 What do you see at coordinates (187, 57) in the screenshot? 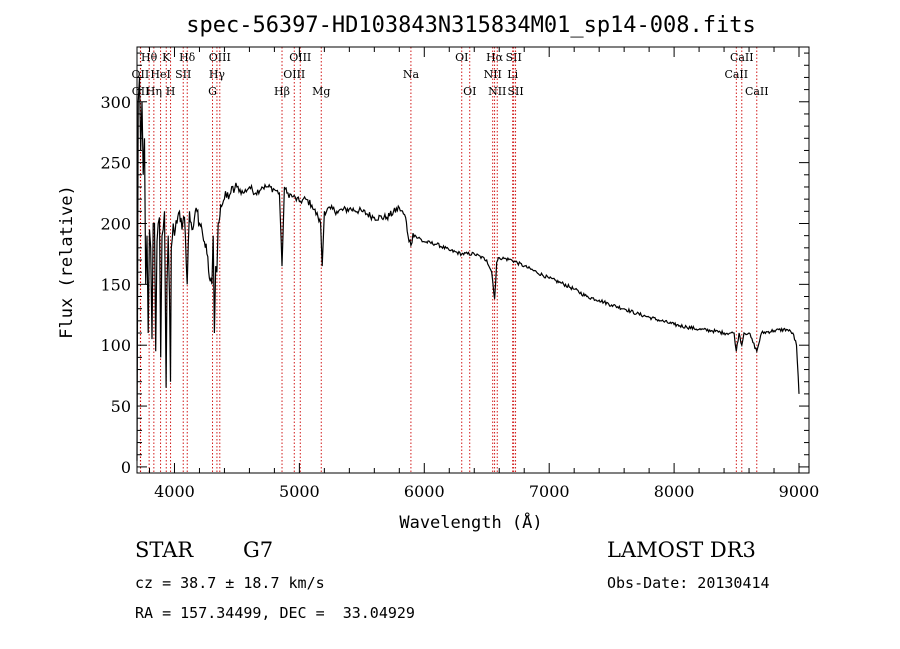
I see `spectral-line-label: Hδ` at bounding box center [187, 57].